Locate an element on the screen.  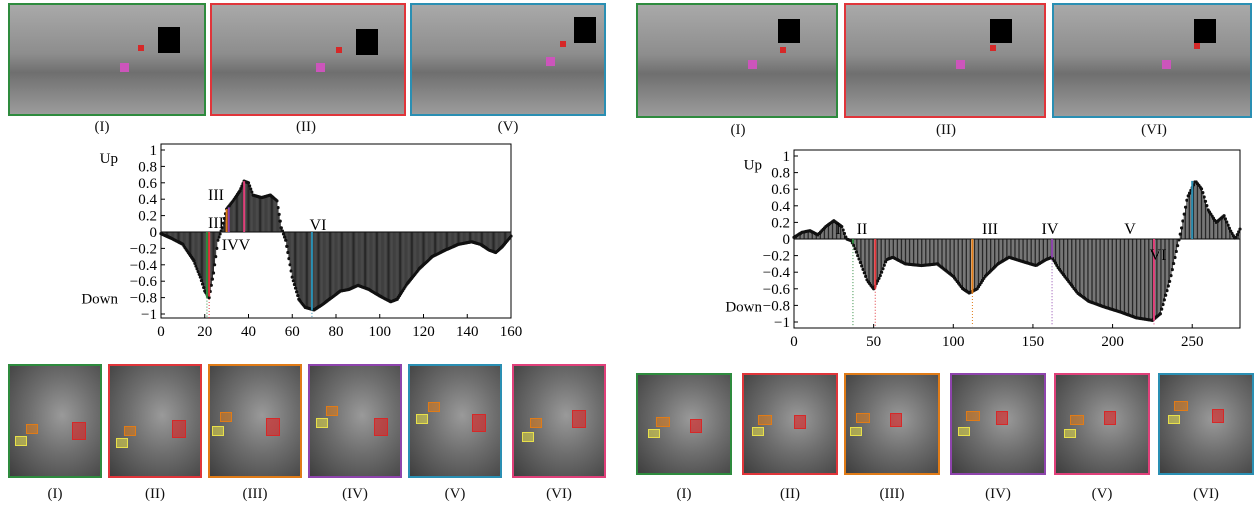
x-tick-label: 150 is located at coordinates (1033, 342).